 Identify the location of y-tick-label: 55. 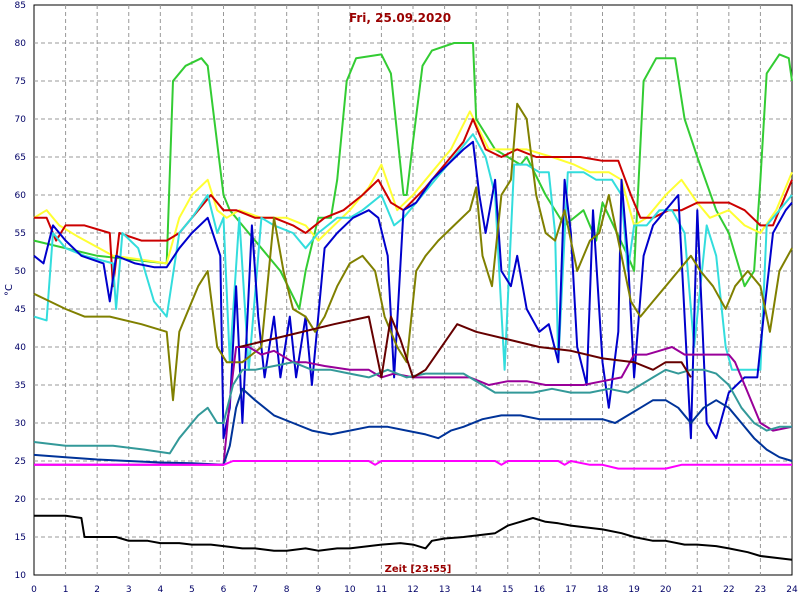
(20, 234).